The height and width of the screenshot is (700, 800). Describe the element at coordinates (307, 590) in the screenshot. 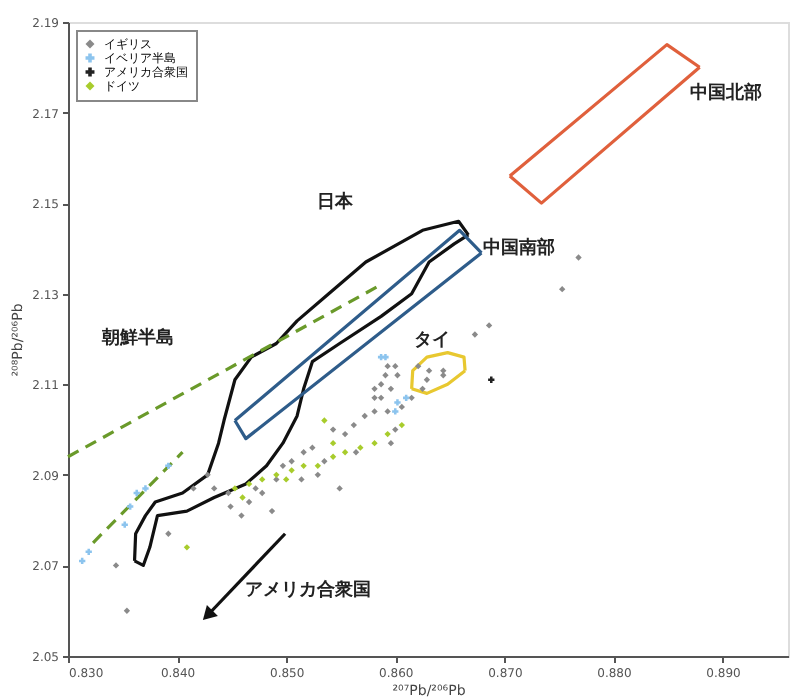

I see `series-label: アメリカ合衆国` at that location.